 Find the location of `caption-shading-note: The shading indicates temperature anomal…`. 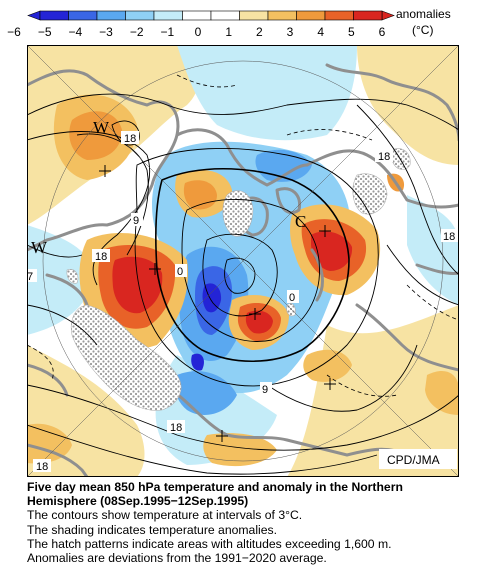

caption-shading-note: The shading indicates temperature anomal… is located at coordinates (152, 529).